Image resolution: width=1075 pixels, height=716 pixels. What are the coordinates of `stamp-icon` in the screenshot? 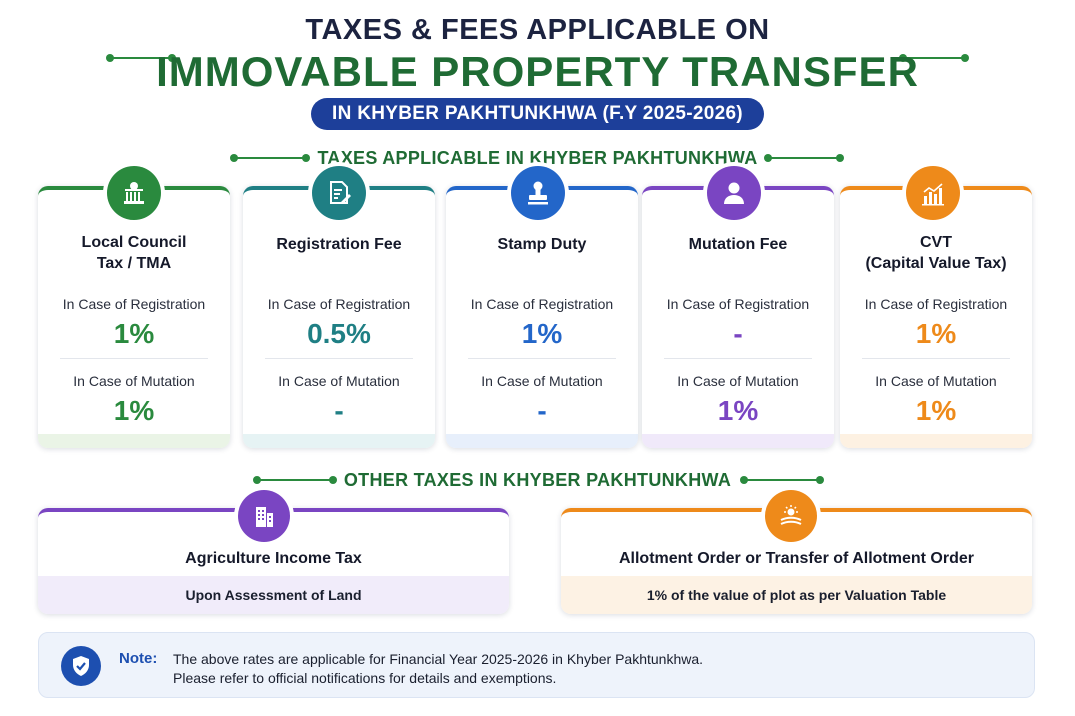 It's located at (538, 193).